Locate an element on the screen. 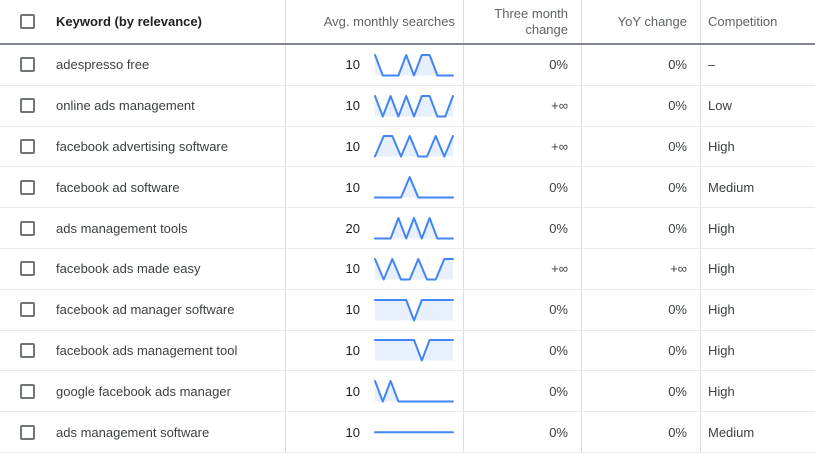 This screenshot has height=453, width=815. keyword-text: facebook ad manager software is located at coordinates (145, 310).